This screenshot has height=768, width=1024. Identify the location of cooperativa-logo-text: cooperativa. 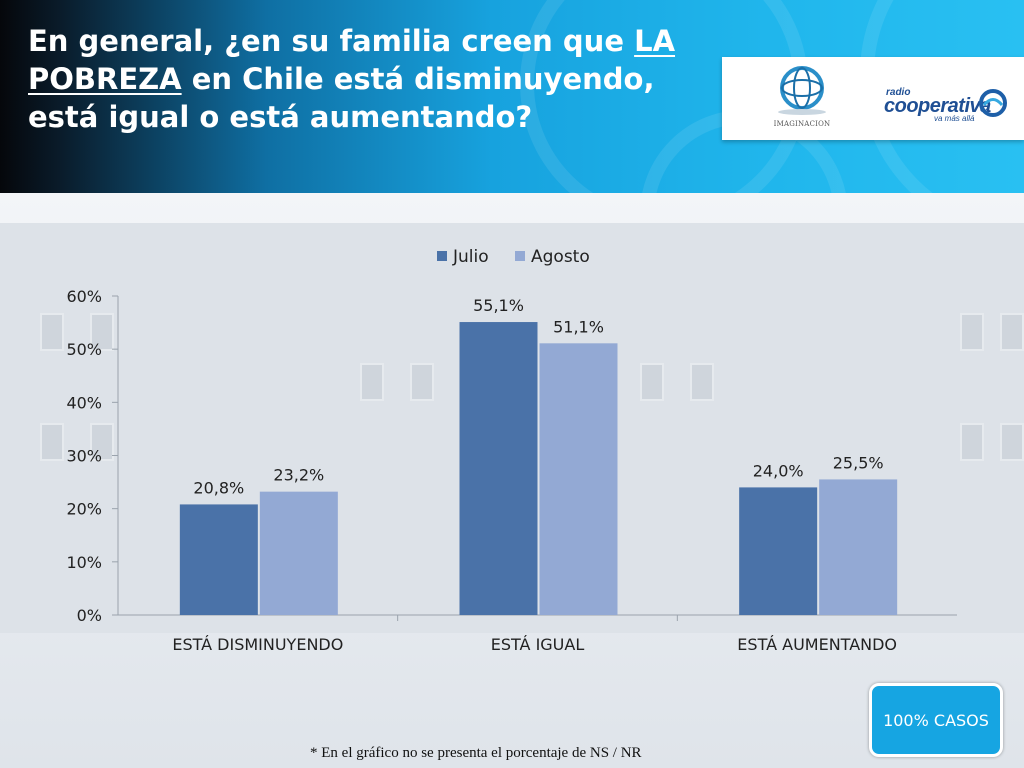
(937, 106).